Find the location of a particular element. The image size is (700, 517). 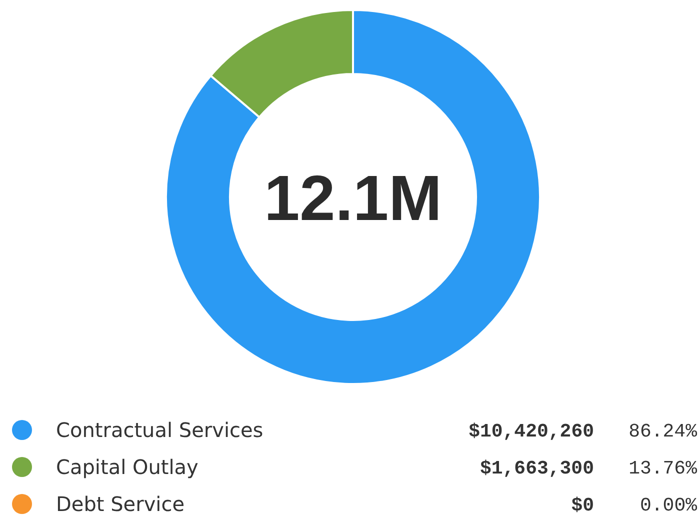

text: 13.76% is located at coordinates (663, 469).